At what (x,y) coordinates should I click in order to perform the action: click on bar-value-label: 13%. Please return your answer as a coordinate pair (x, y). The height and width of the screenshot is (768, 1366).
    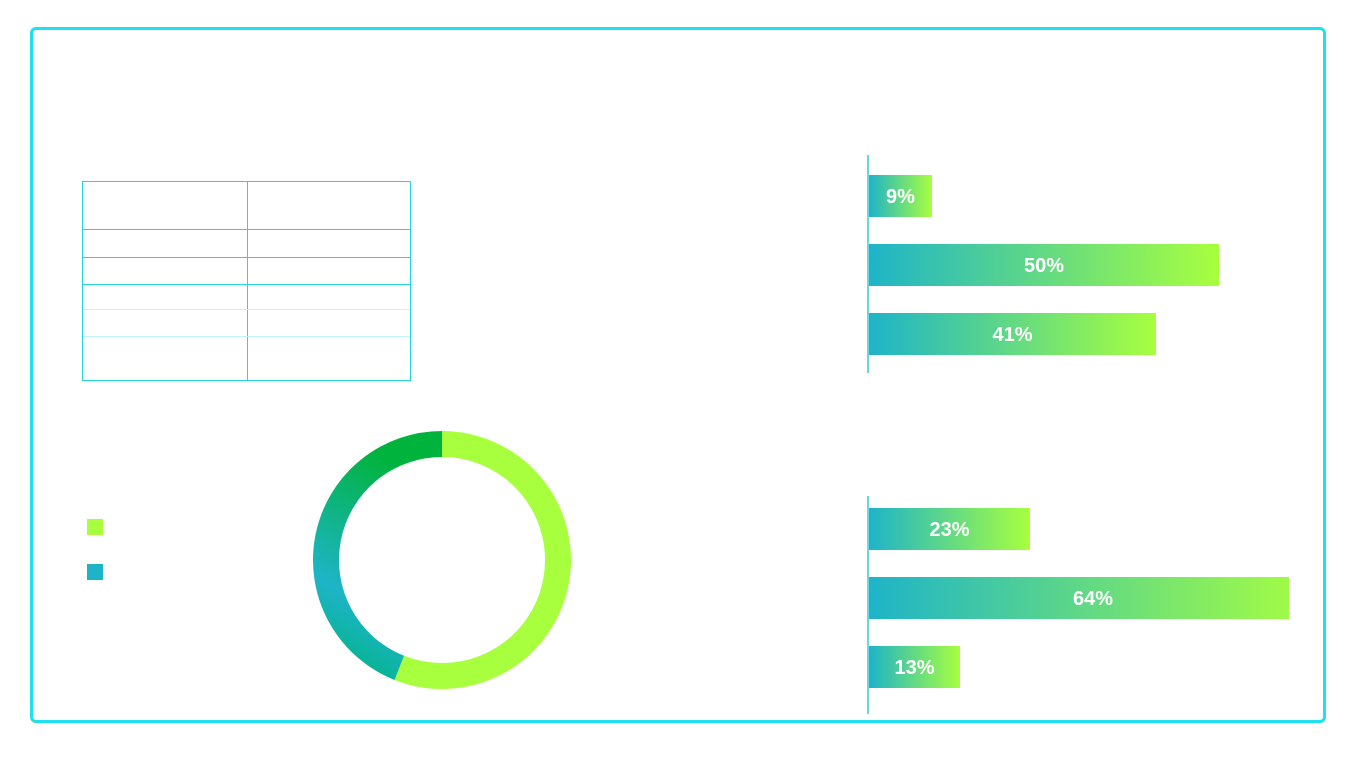
    Looking at the image, I should click on (914, 668).